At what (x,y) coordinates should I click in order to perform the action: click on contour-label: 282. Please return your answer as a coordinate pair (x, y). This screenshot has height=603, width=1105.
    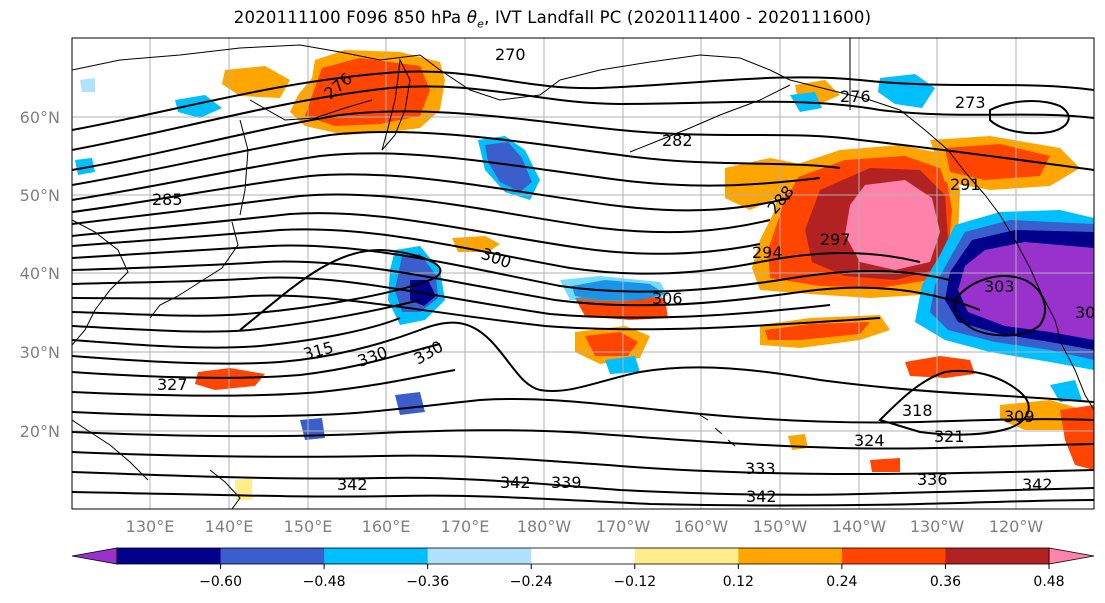
    Looking at the image, I should click on (677, 140).